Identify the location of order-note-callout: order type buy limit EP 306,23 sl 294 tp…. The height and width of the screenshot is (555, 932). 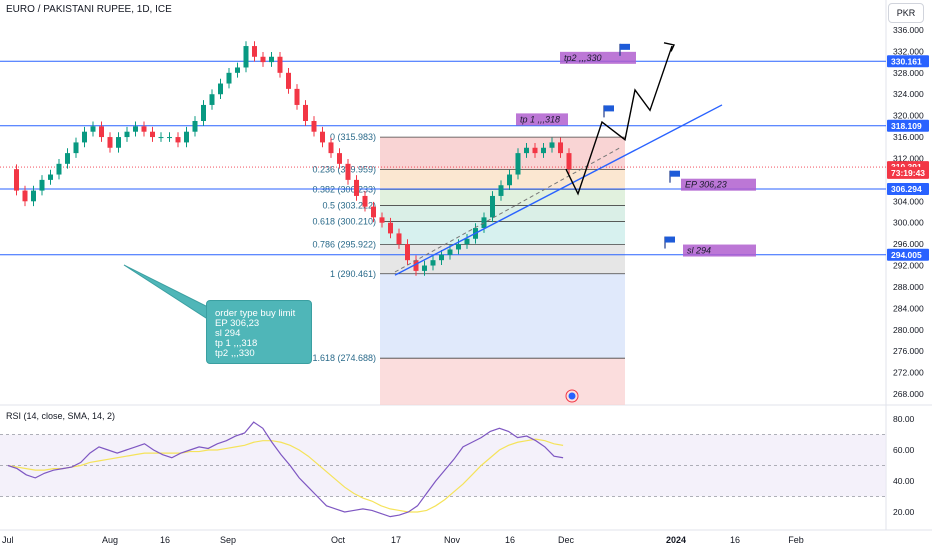
(259, 332).